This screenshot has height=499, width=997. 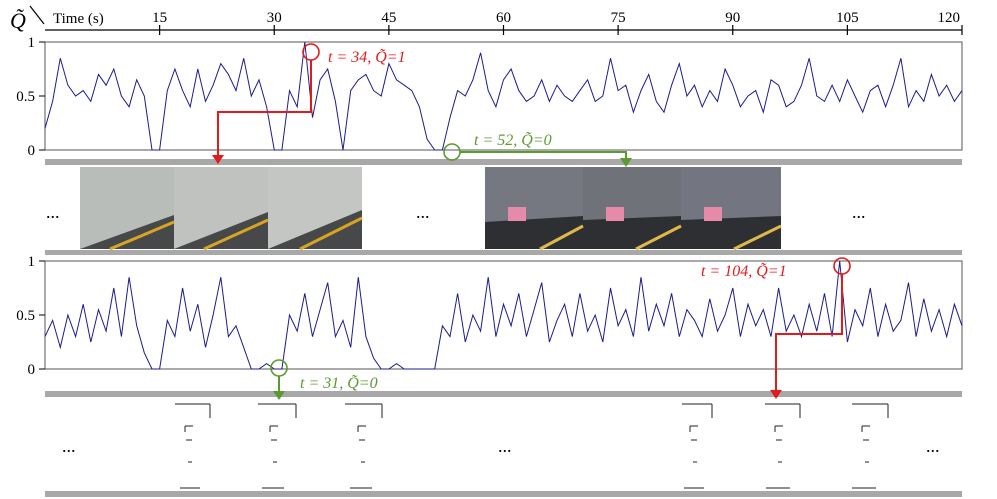 I want to click on x-axis-title: Time (s), so click(x=78, y=19).